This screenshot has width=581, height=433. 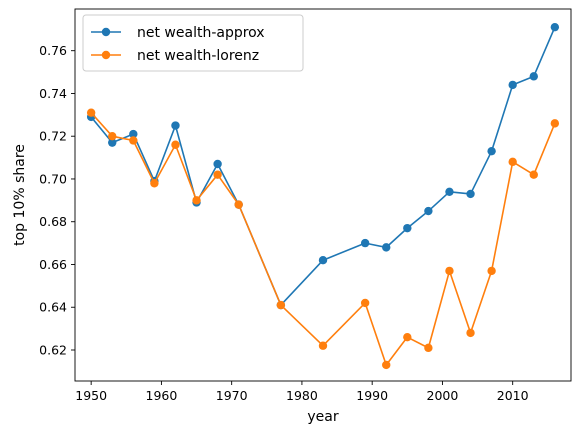 I want to click on y-tick-label: 0.66, so click(x=53, y=264).